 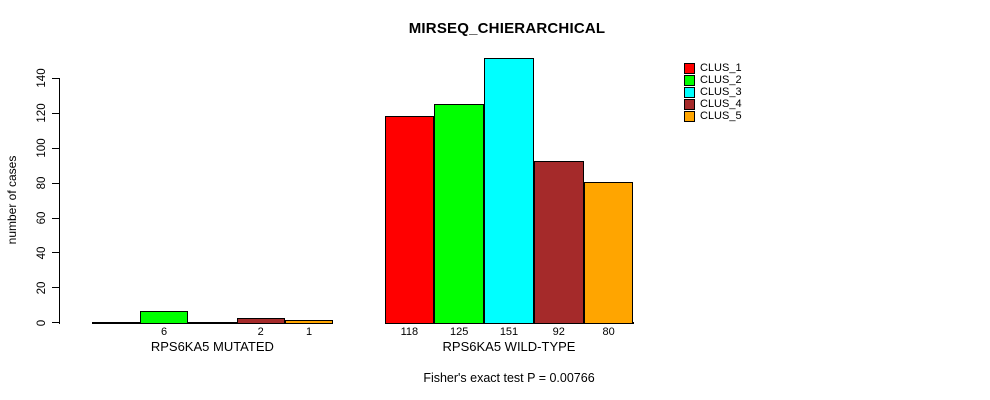 What do you see at coordinates (42, 78) in the screenshot?
I see `y-tick-label: 140` at bounding box center [42, 78].